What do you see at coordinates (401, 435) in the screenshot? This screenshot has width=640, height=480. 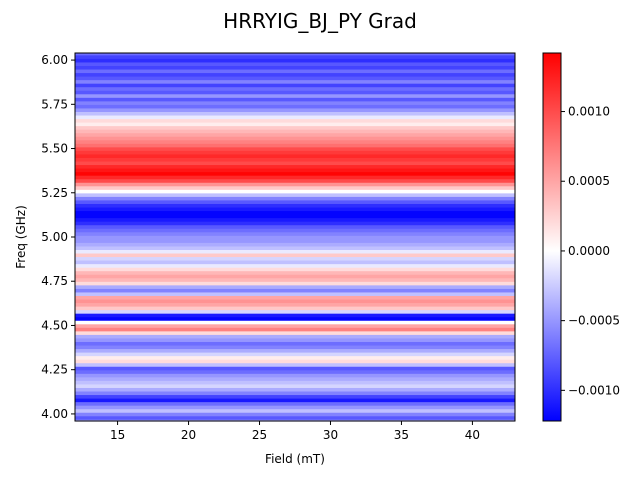 I see `x-tick-label: 35` at bounding box center [401, 435].